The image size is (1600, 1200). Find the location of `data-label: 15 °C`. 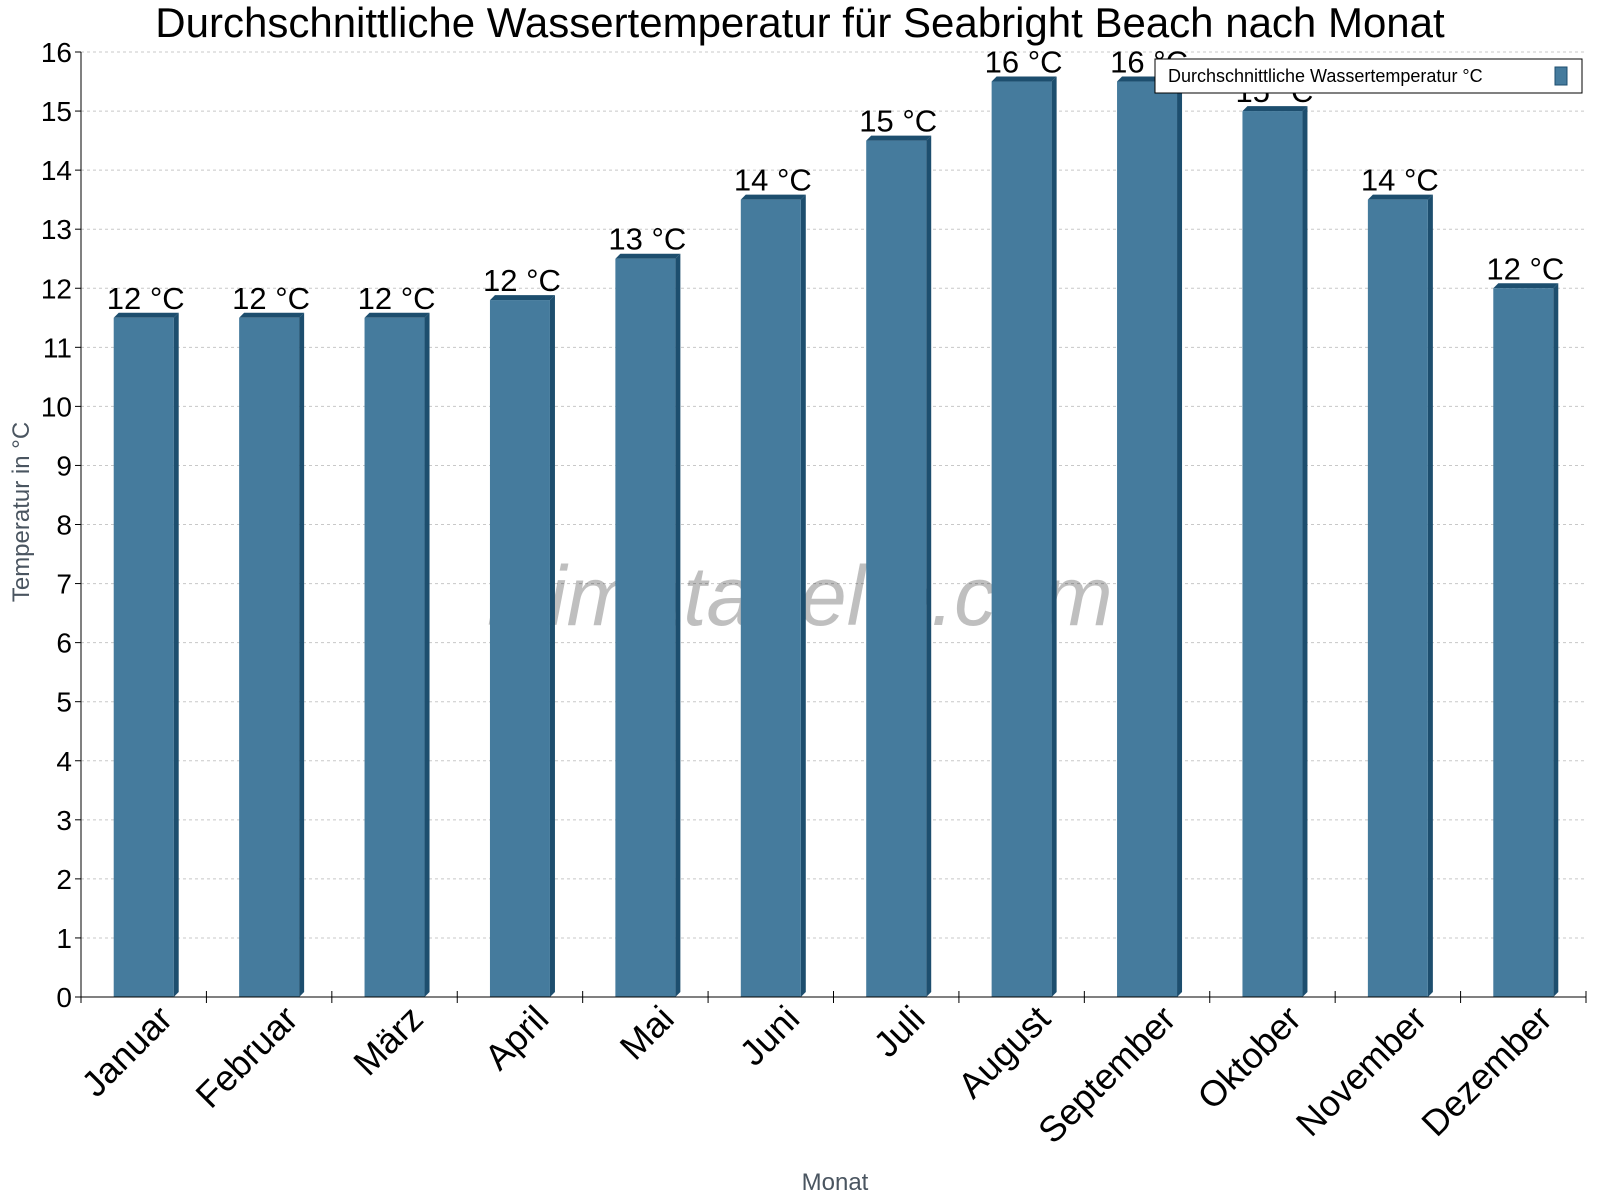

data-label: 15 °C is located at coordinates (898, 121).